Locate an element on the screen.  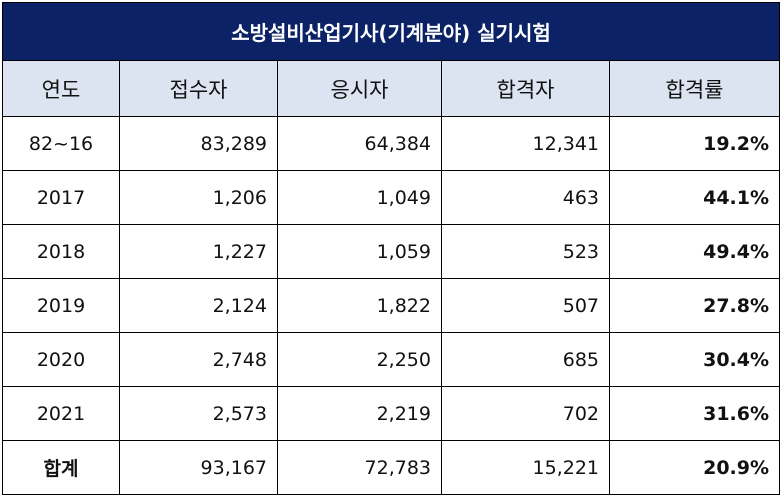
cell-total-applicants: 93,167 is located at coordinates (198, 467).